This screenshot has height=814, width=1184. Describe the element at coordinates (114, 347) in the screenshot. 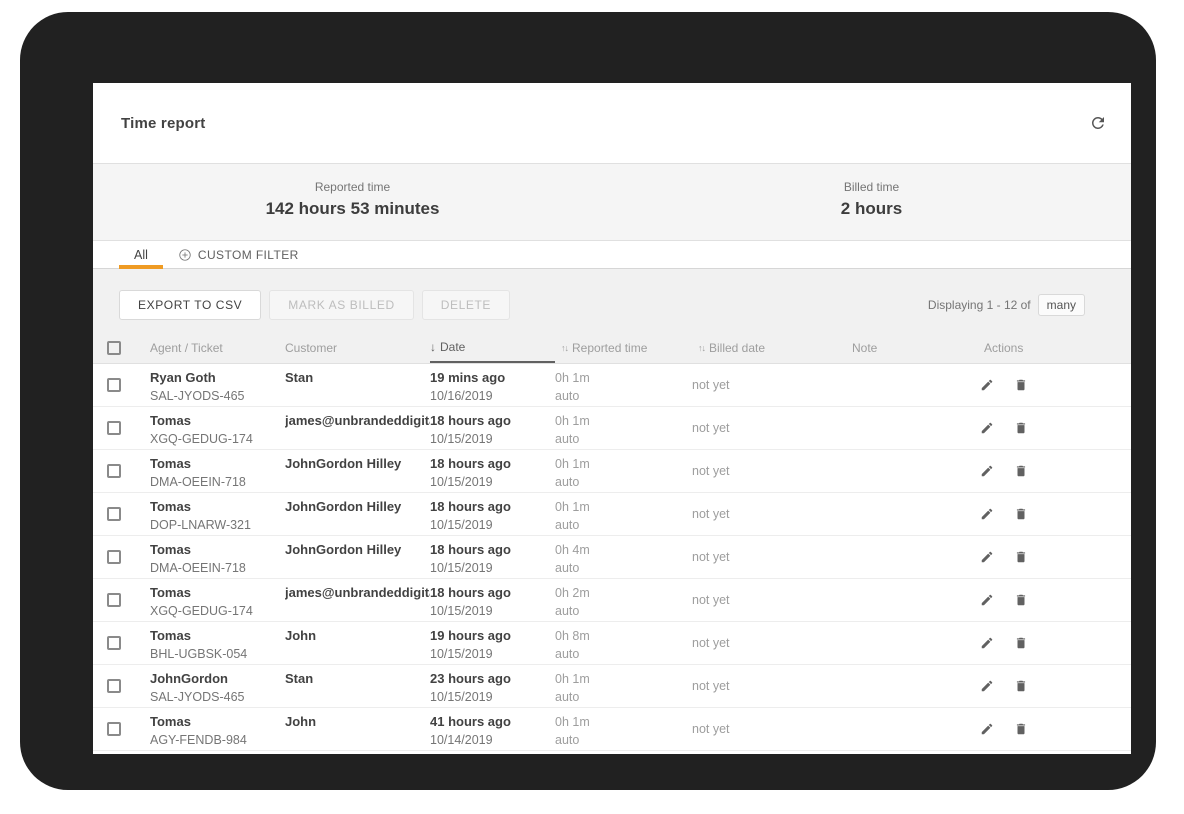

I see `select-all-checkbox` at that location.